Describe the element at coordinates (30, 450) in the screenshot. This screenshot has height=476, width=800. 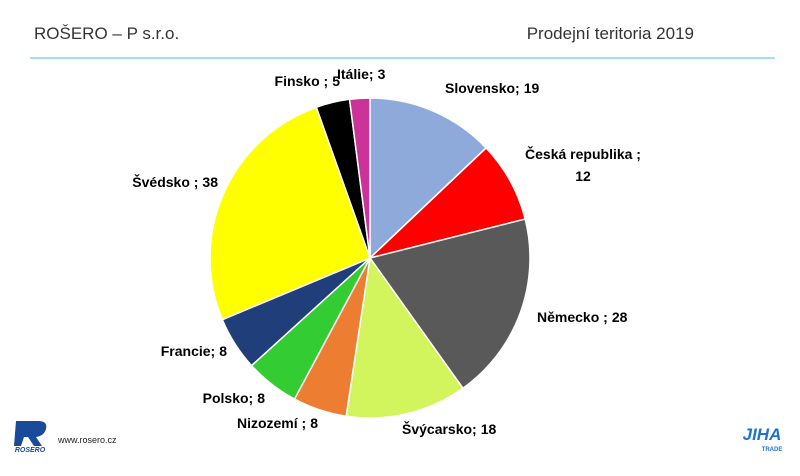
I see `logo-text: ROSERO` at that location.